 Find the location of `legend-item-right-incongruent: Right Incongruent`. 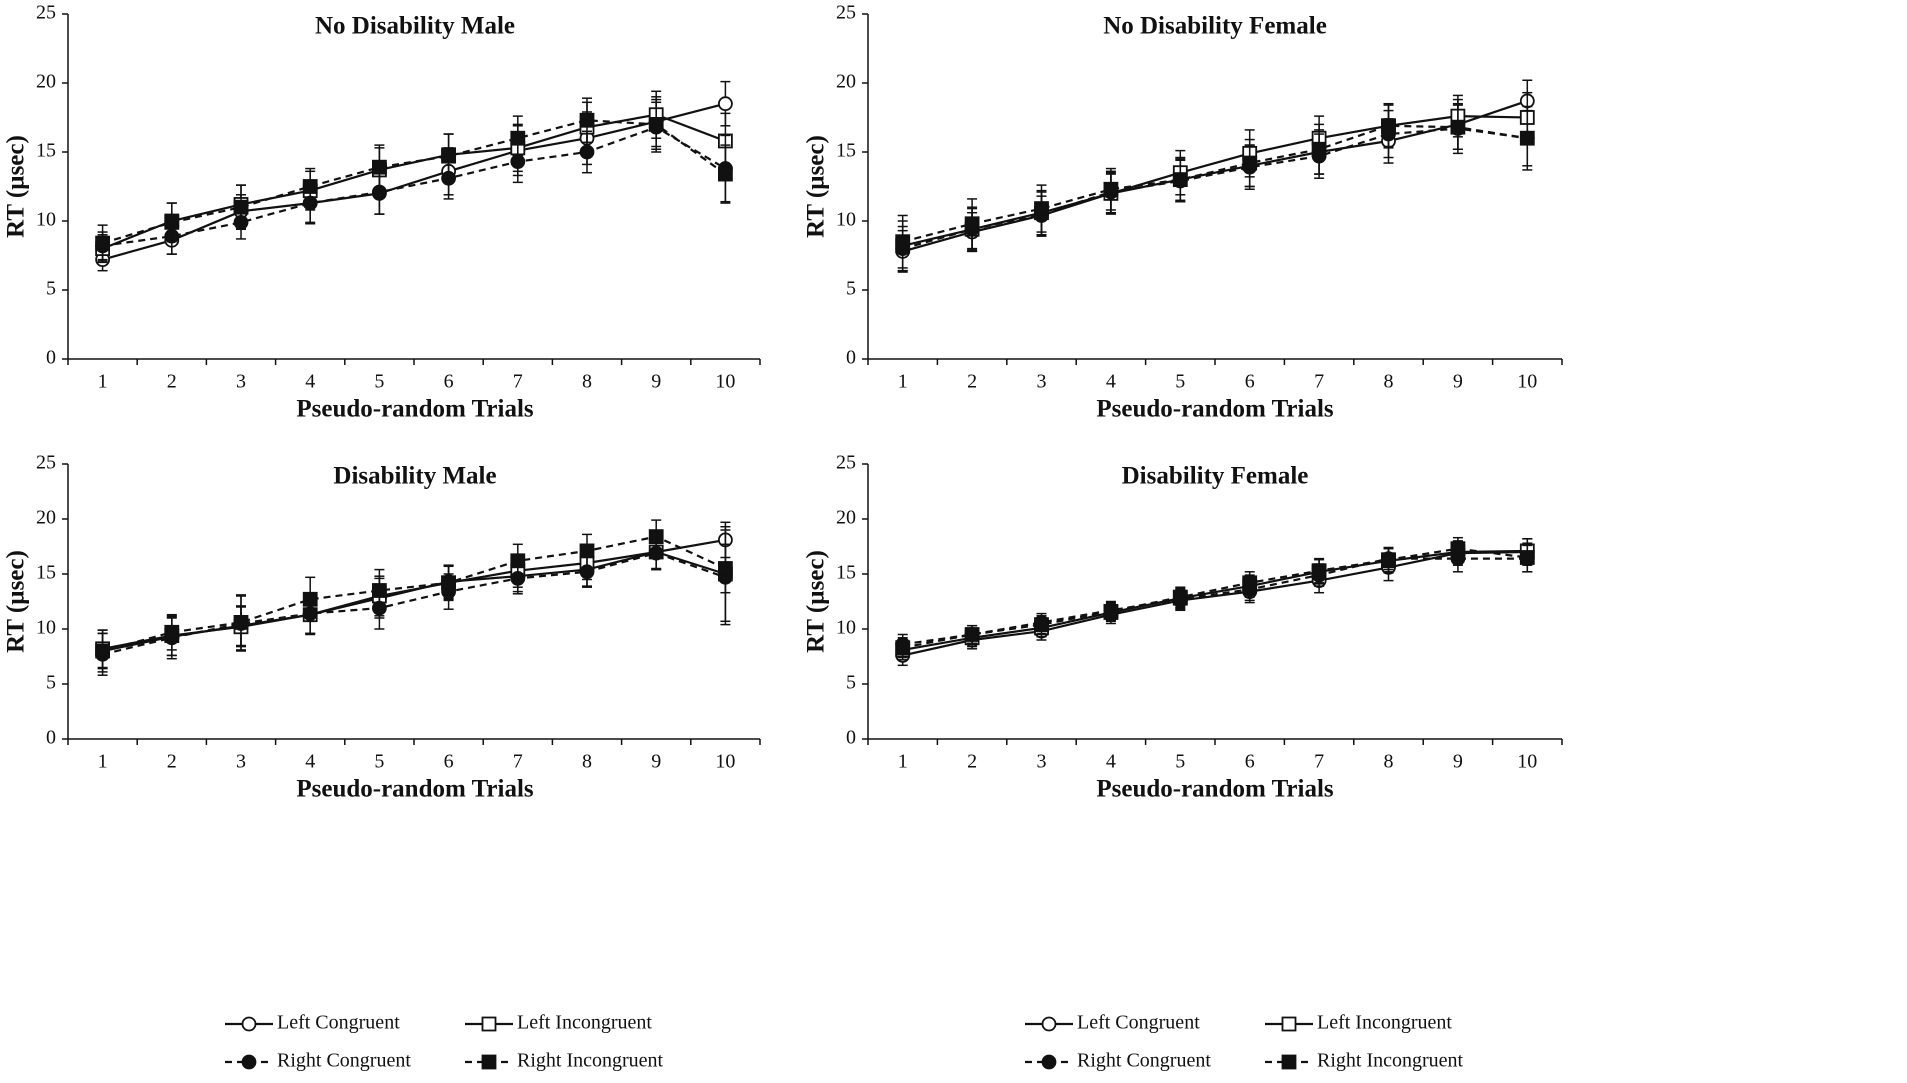

legend-item-right-incongruent: Right Incongruent is located at coordinates (1364, 1061).